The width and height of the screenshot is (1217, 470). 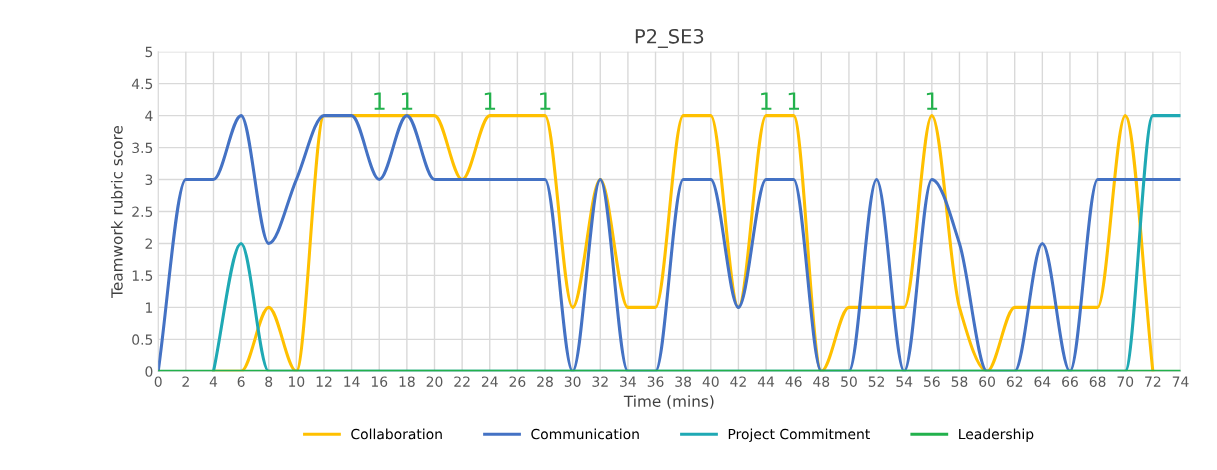 I want to click on x-tick-label: 44, so click(x=766, y=381).